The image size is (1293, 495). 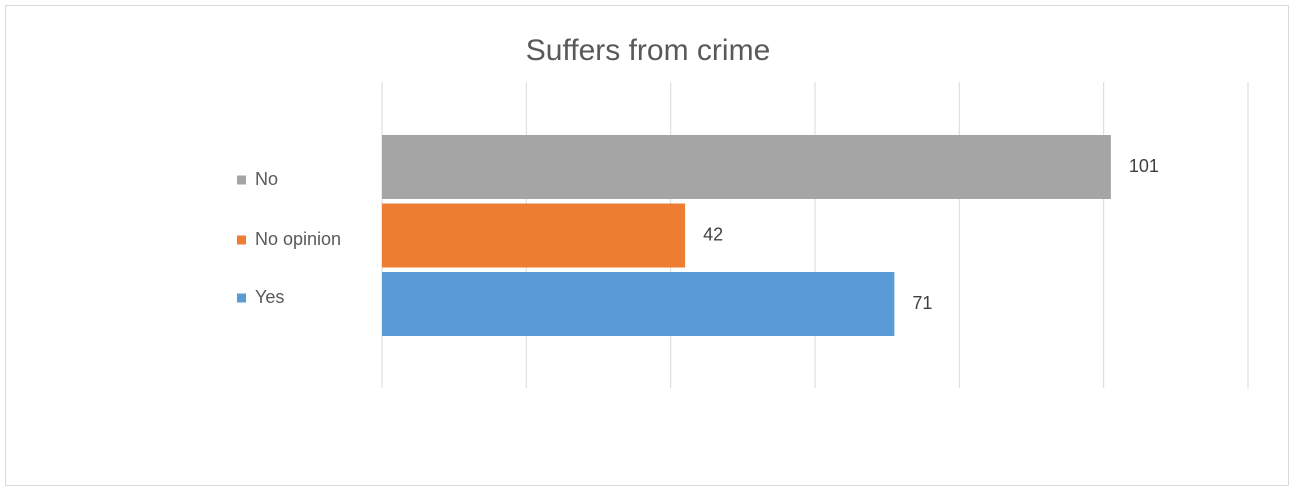 I want to click on data-label: 101, so click(x=1144, y=166).